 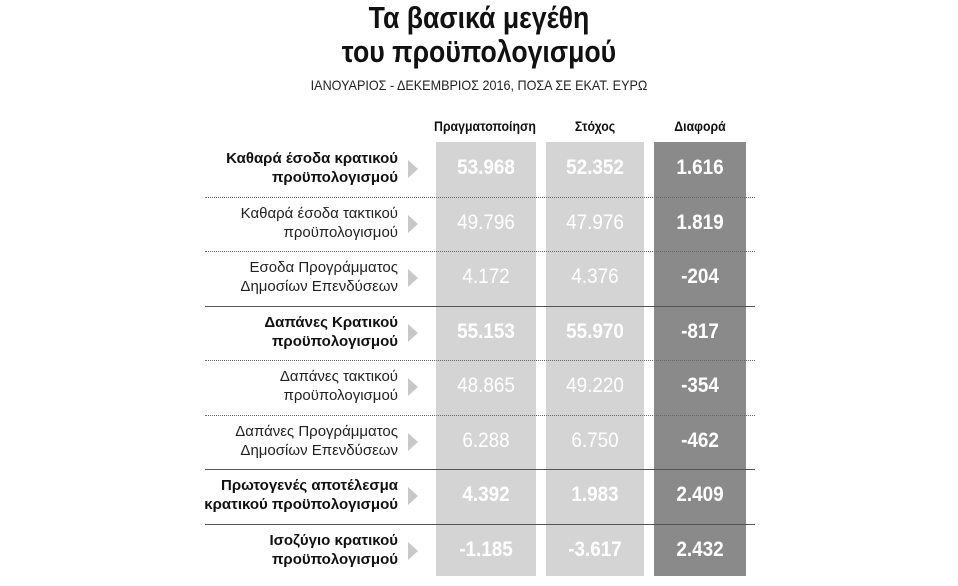 I want to click on column-background-actual, so click(x=486, y=359).